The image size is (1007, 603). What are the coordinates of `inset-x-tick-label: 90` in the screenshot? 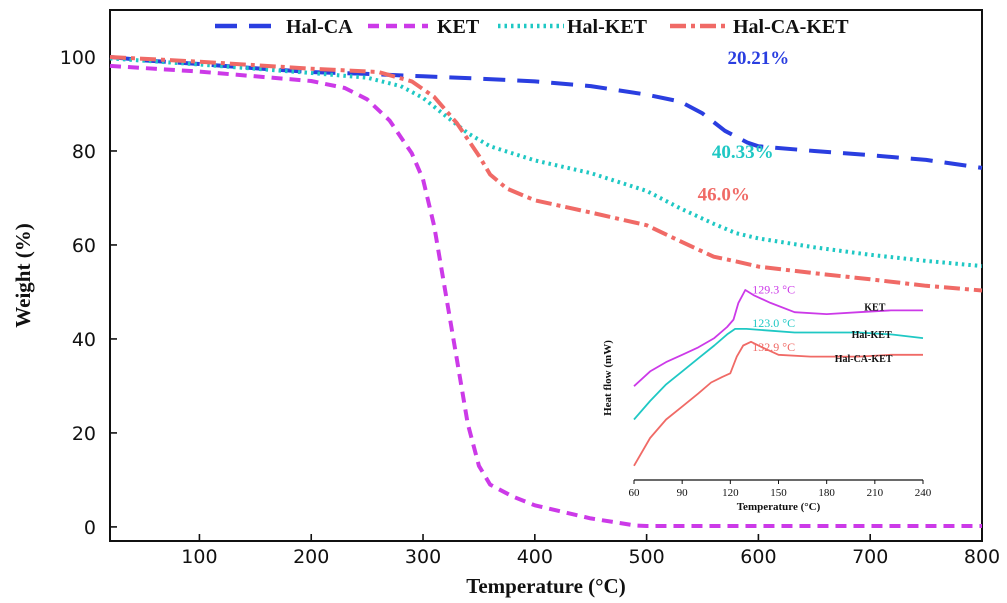 It's located at (683, 493).